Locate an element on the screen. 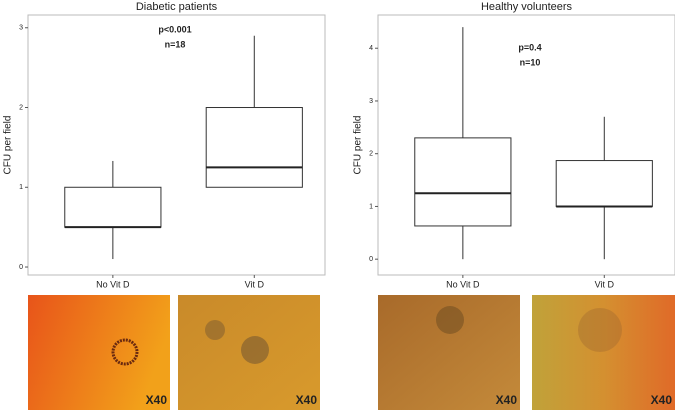 Image resolution: width=675 pixels, height=410 pixels. annotation: p<0.001 is located at coordinates (174, 29).